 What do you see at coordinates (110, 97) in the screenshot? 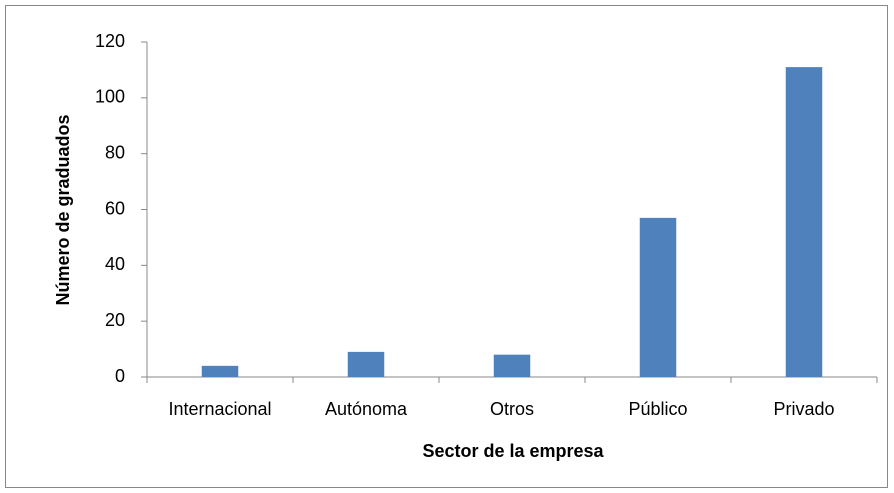
I see `y-tick-label: 100` at bounding box center [110, 97].